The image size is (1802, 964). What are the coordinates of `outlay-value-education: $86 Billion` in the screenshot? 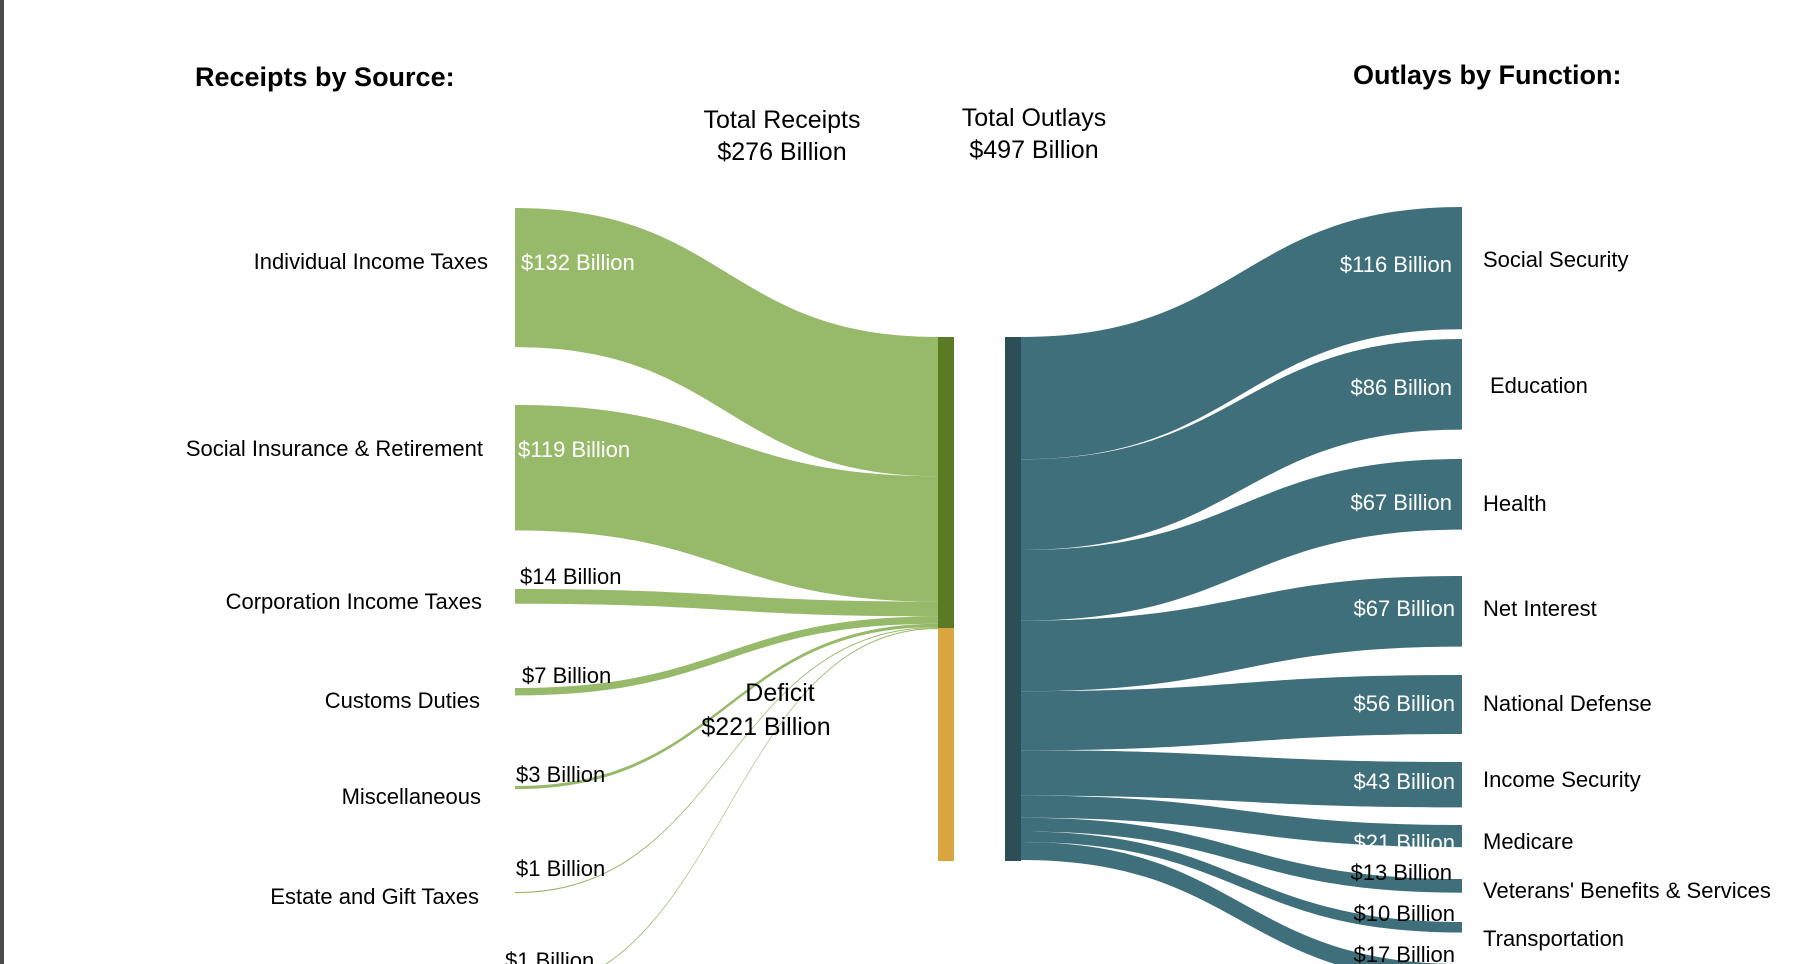 It's located at (1401, 387).